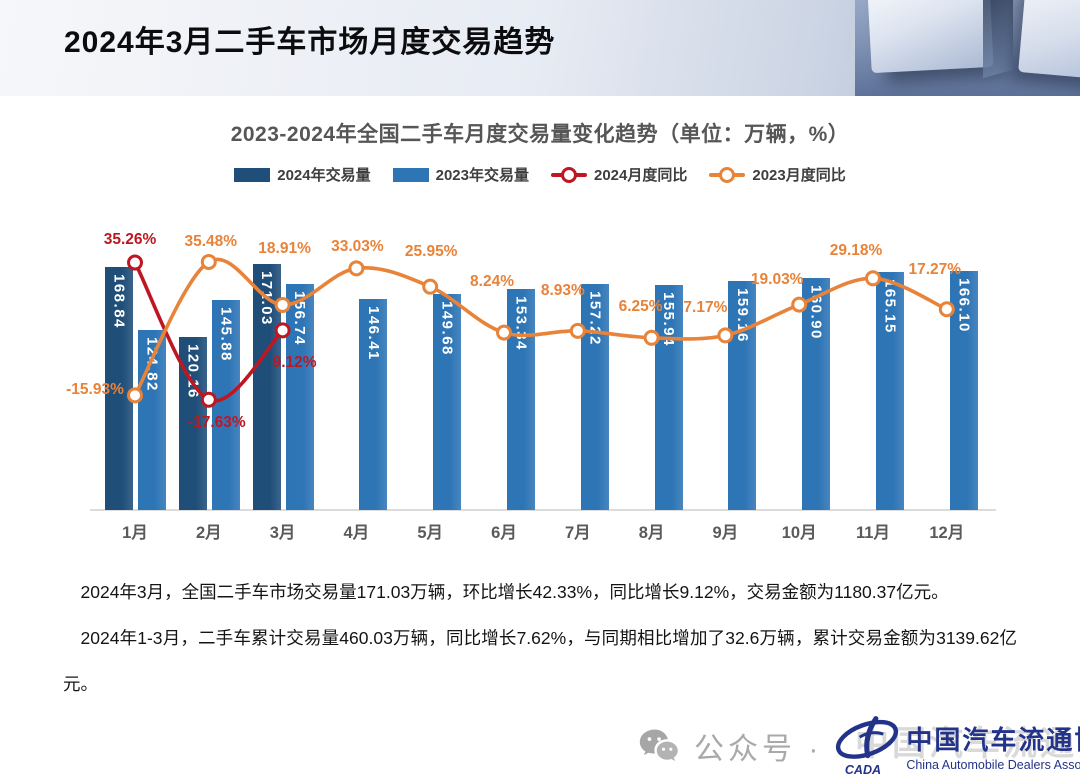 Image resolution: width=1080 pixels, height=783 pixels. I want to click on bar-2023年交易量-10月, so click(816, 394).